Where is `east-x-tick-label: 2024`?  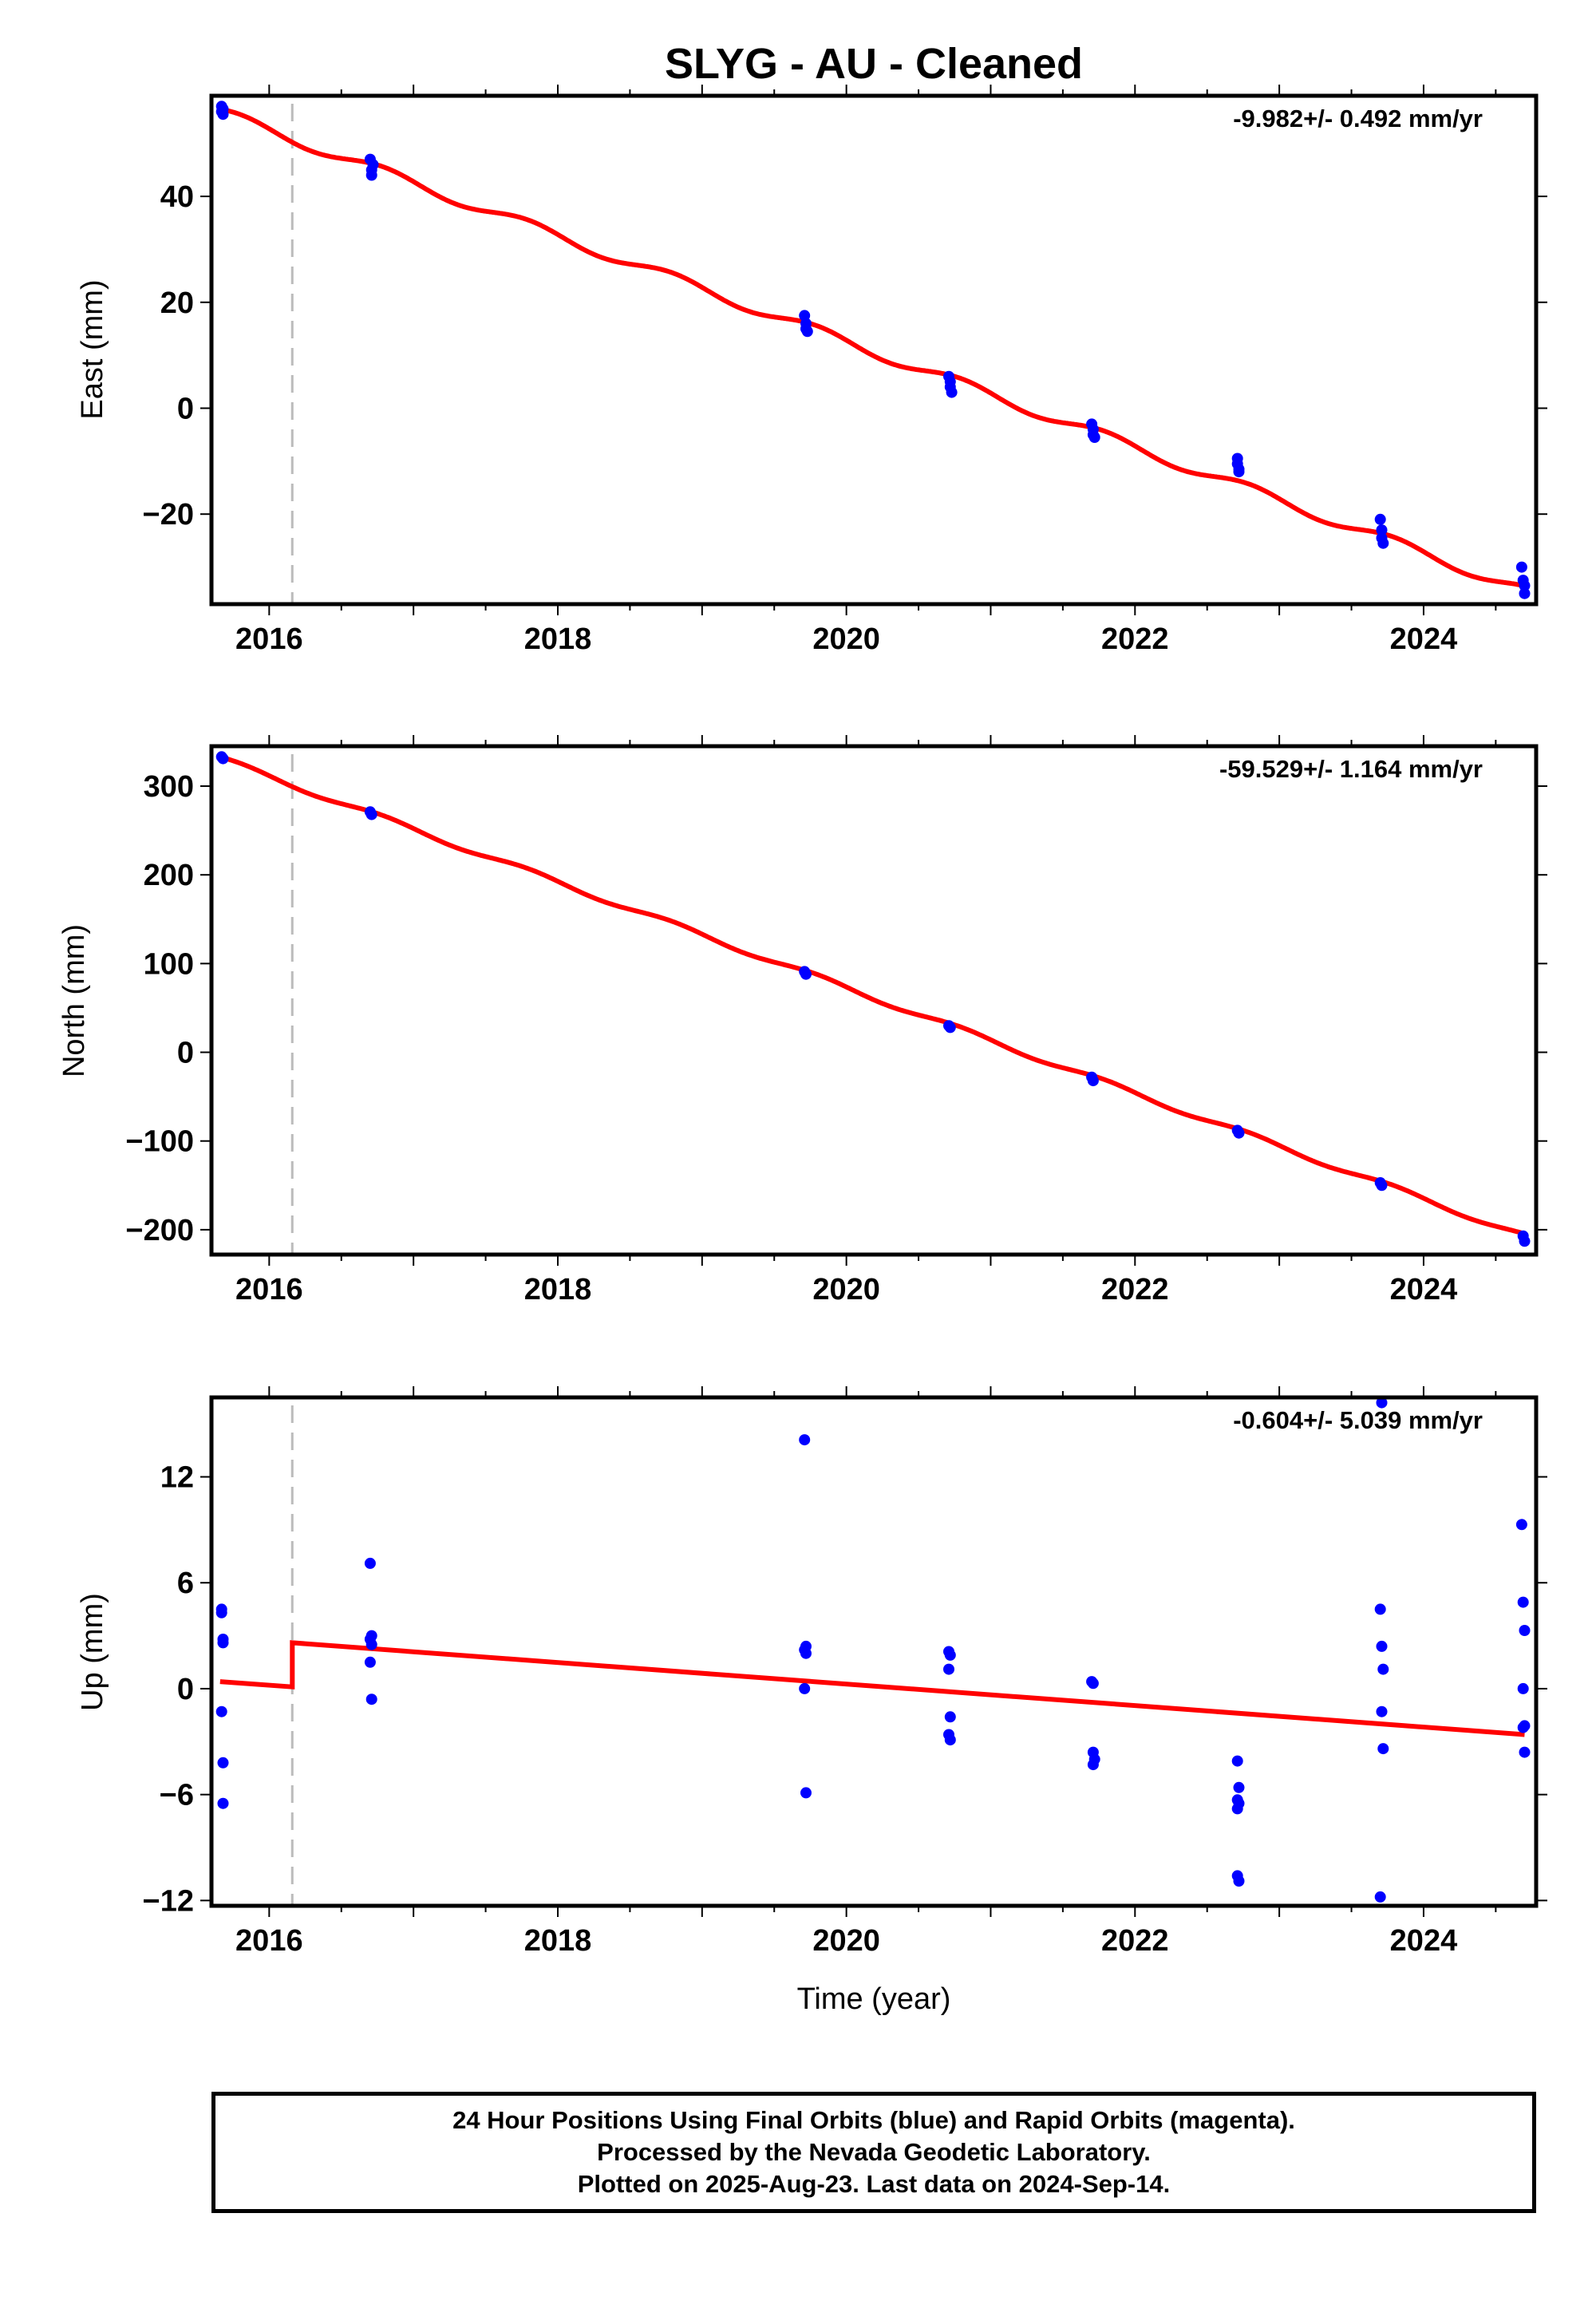 east-x-tick-label: 2024 is located at coordinates (1424, 639).